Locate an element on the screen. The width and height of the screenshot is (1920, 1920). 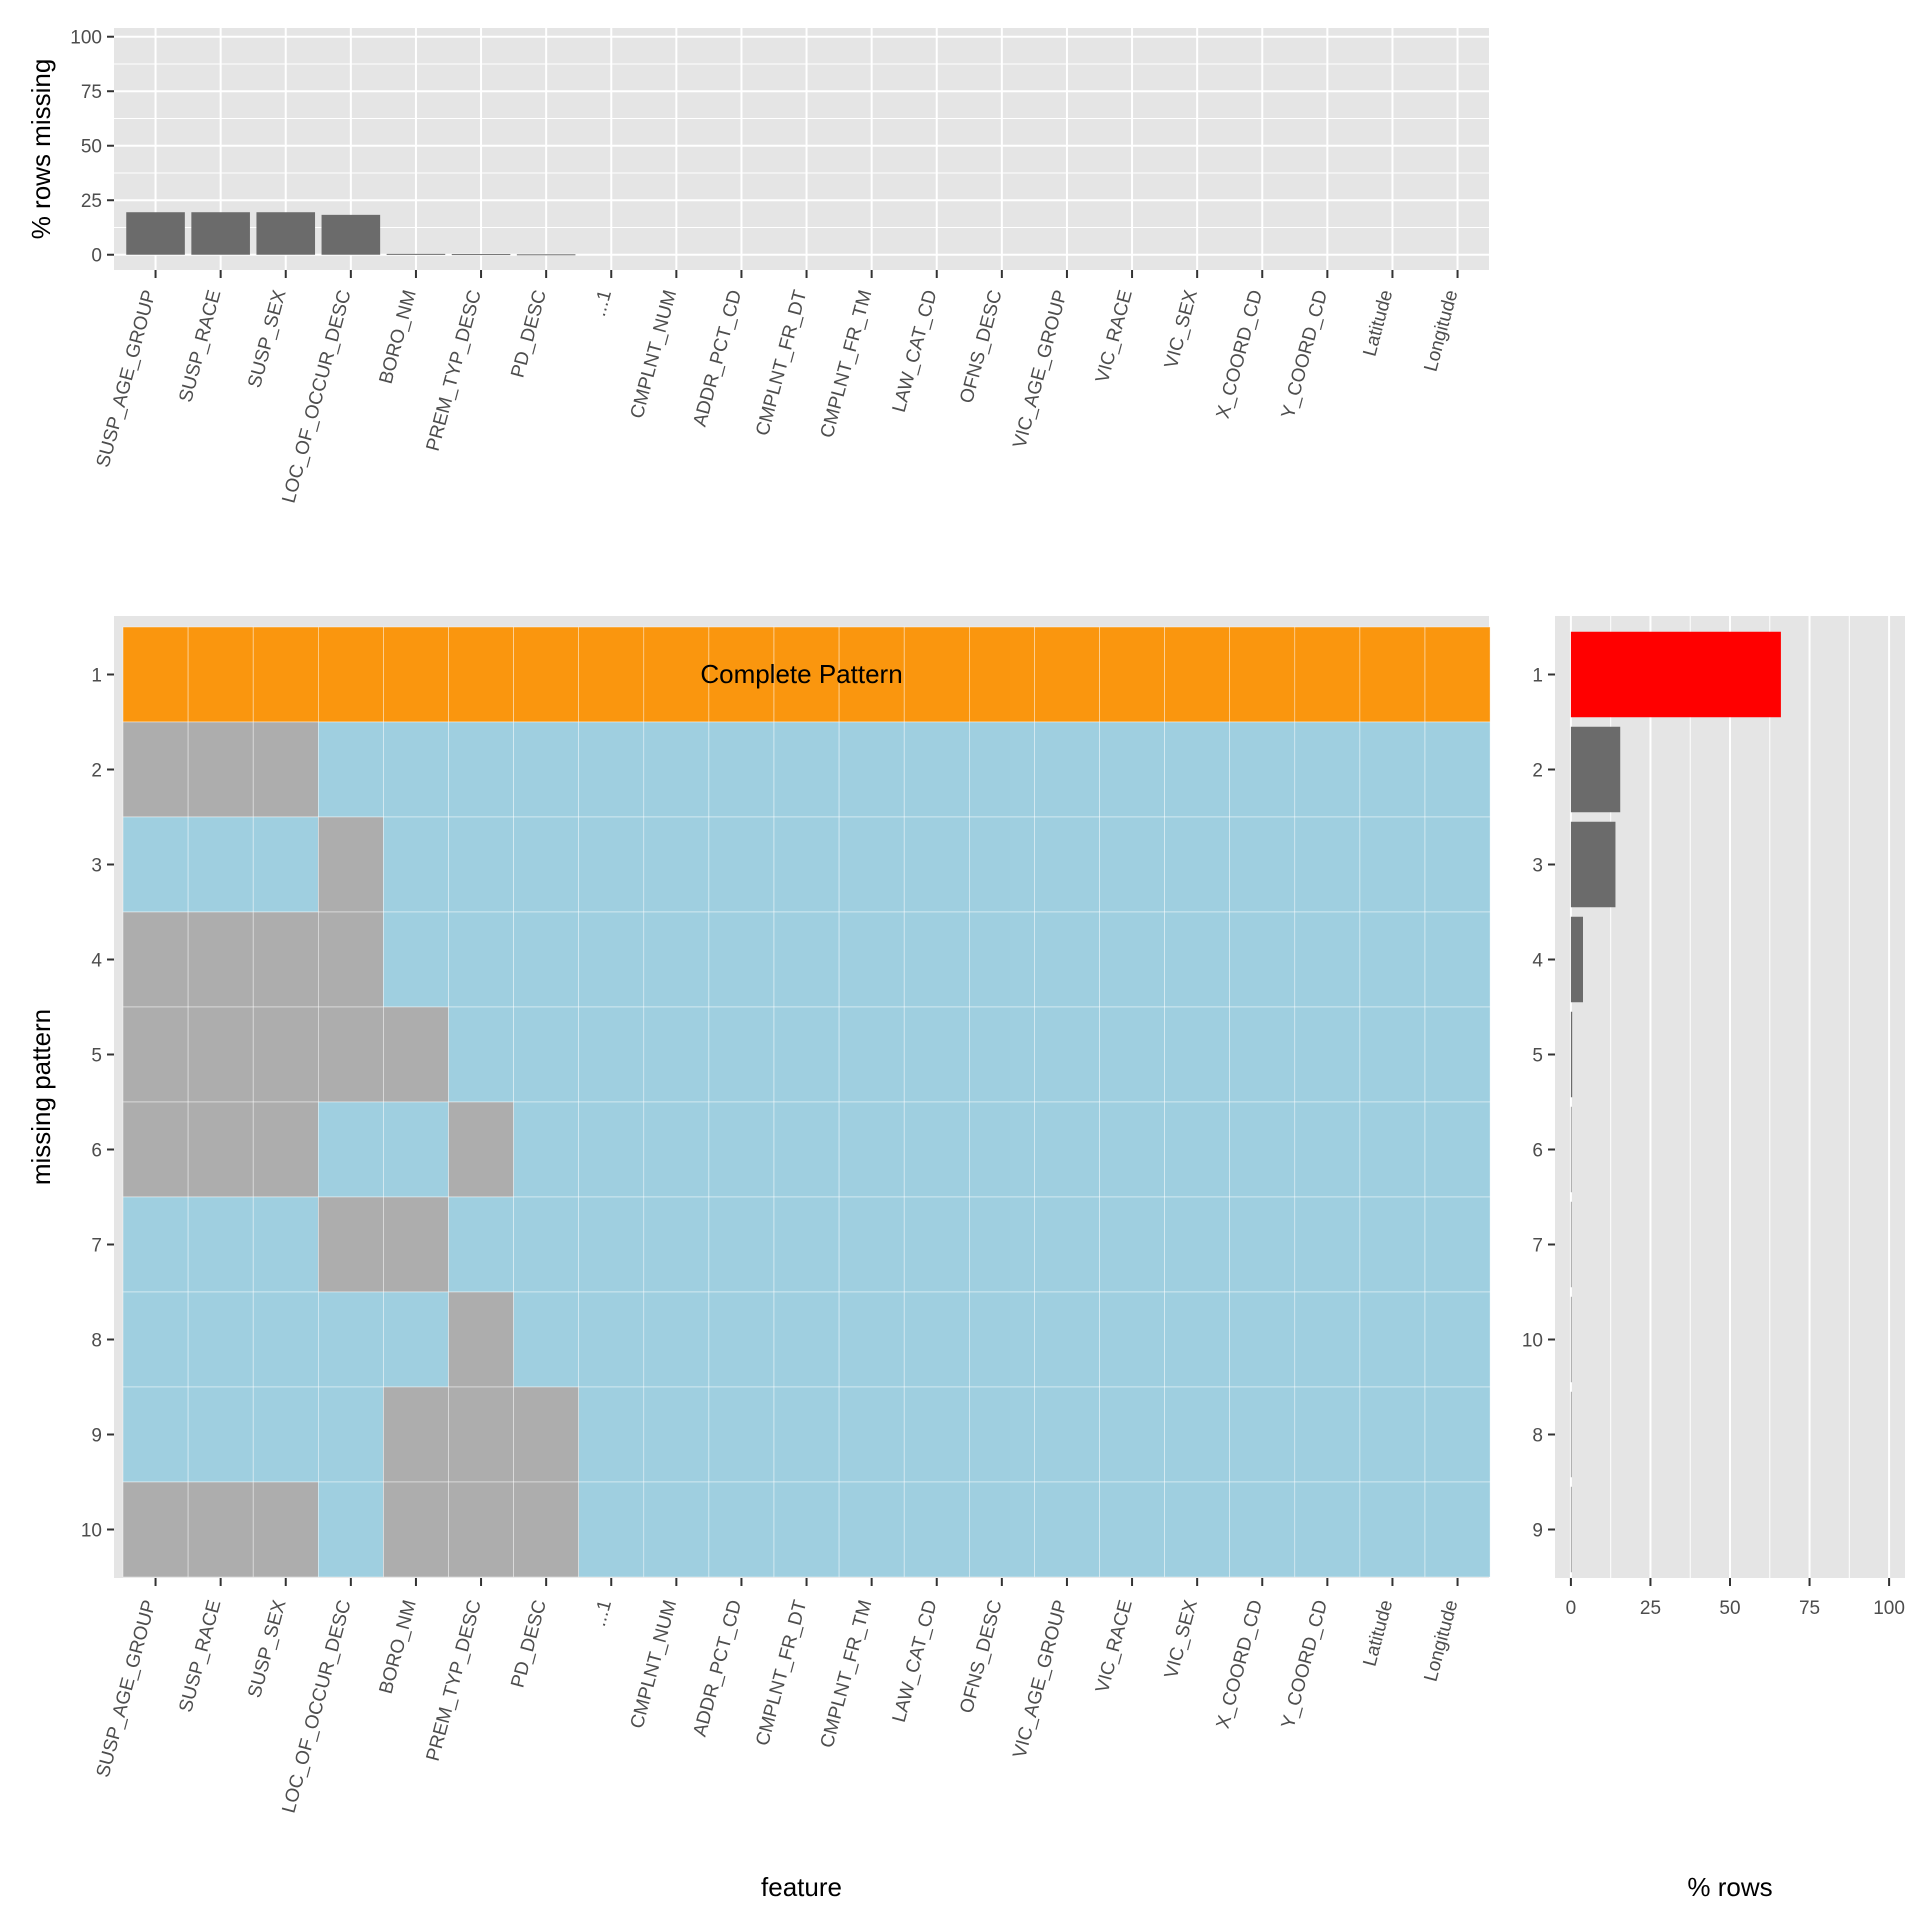
right-y-tick-label: 3 is located at coordinates (1537, 866).